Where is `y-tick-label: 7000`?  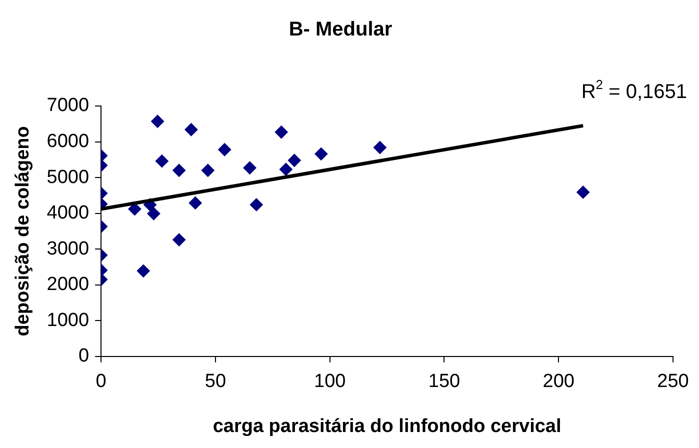
y-tick-label: 7000 is located at coordinates (68, 105).